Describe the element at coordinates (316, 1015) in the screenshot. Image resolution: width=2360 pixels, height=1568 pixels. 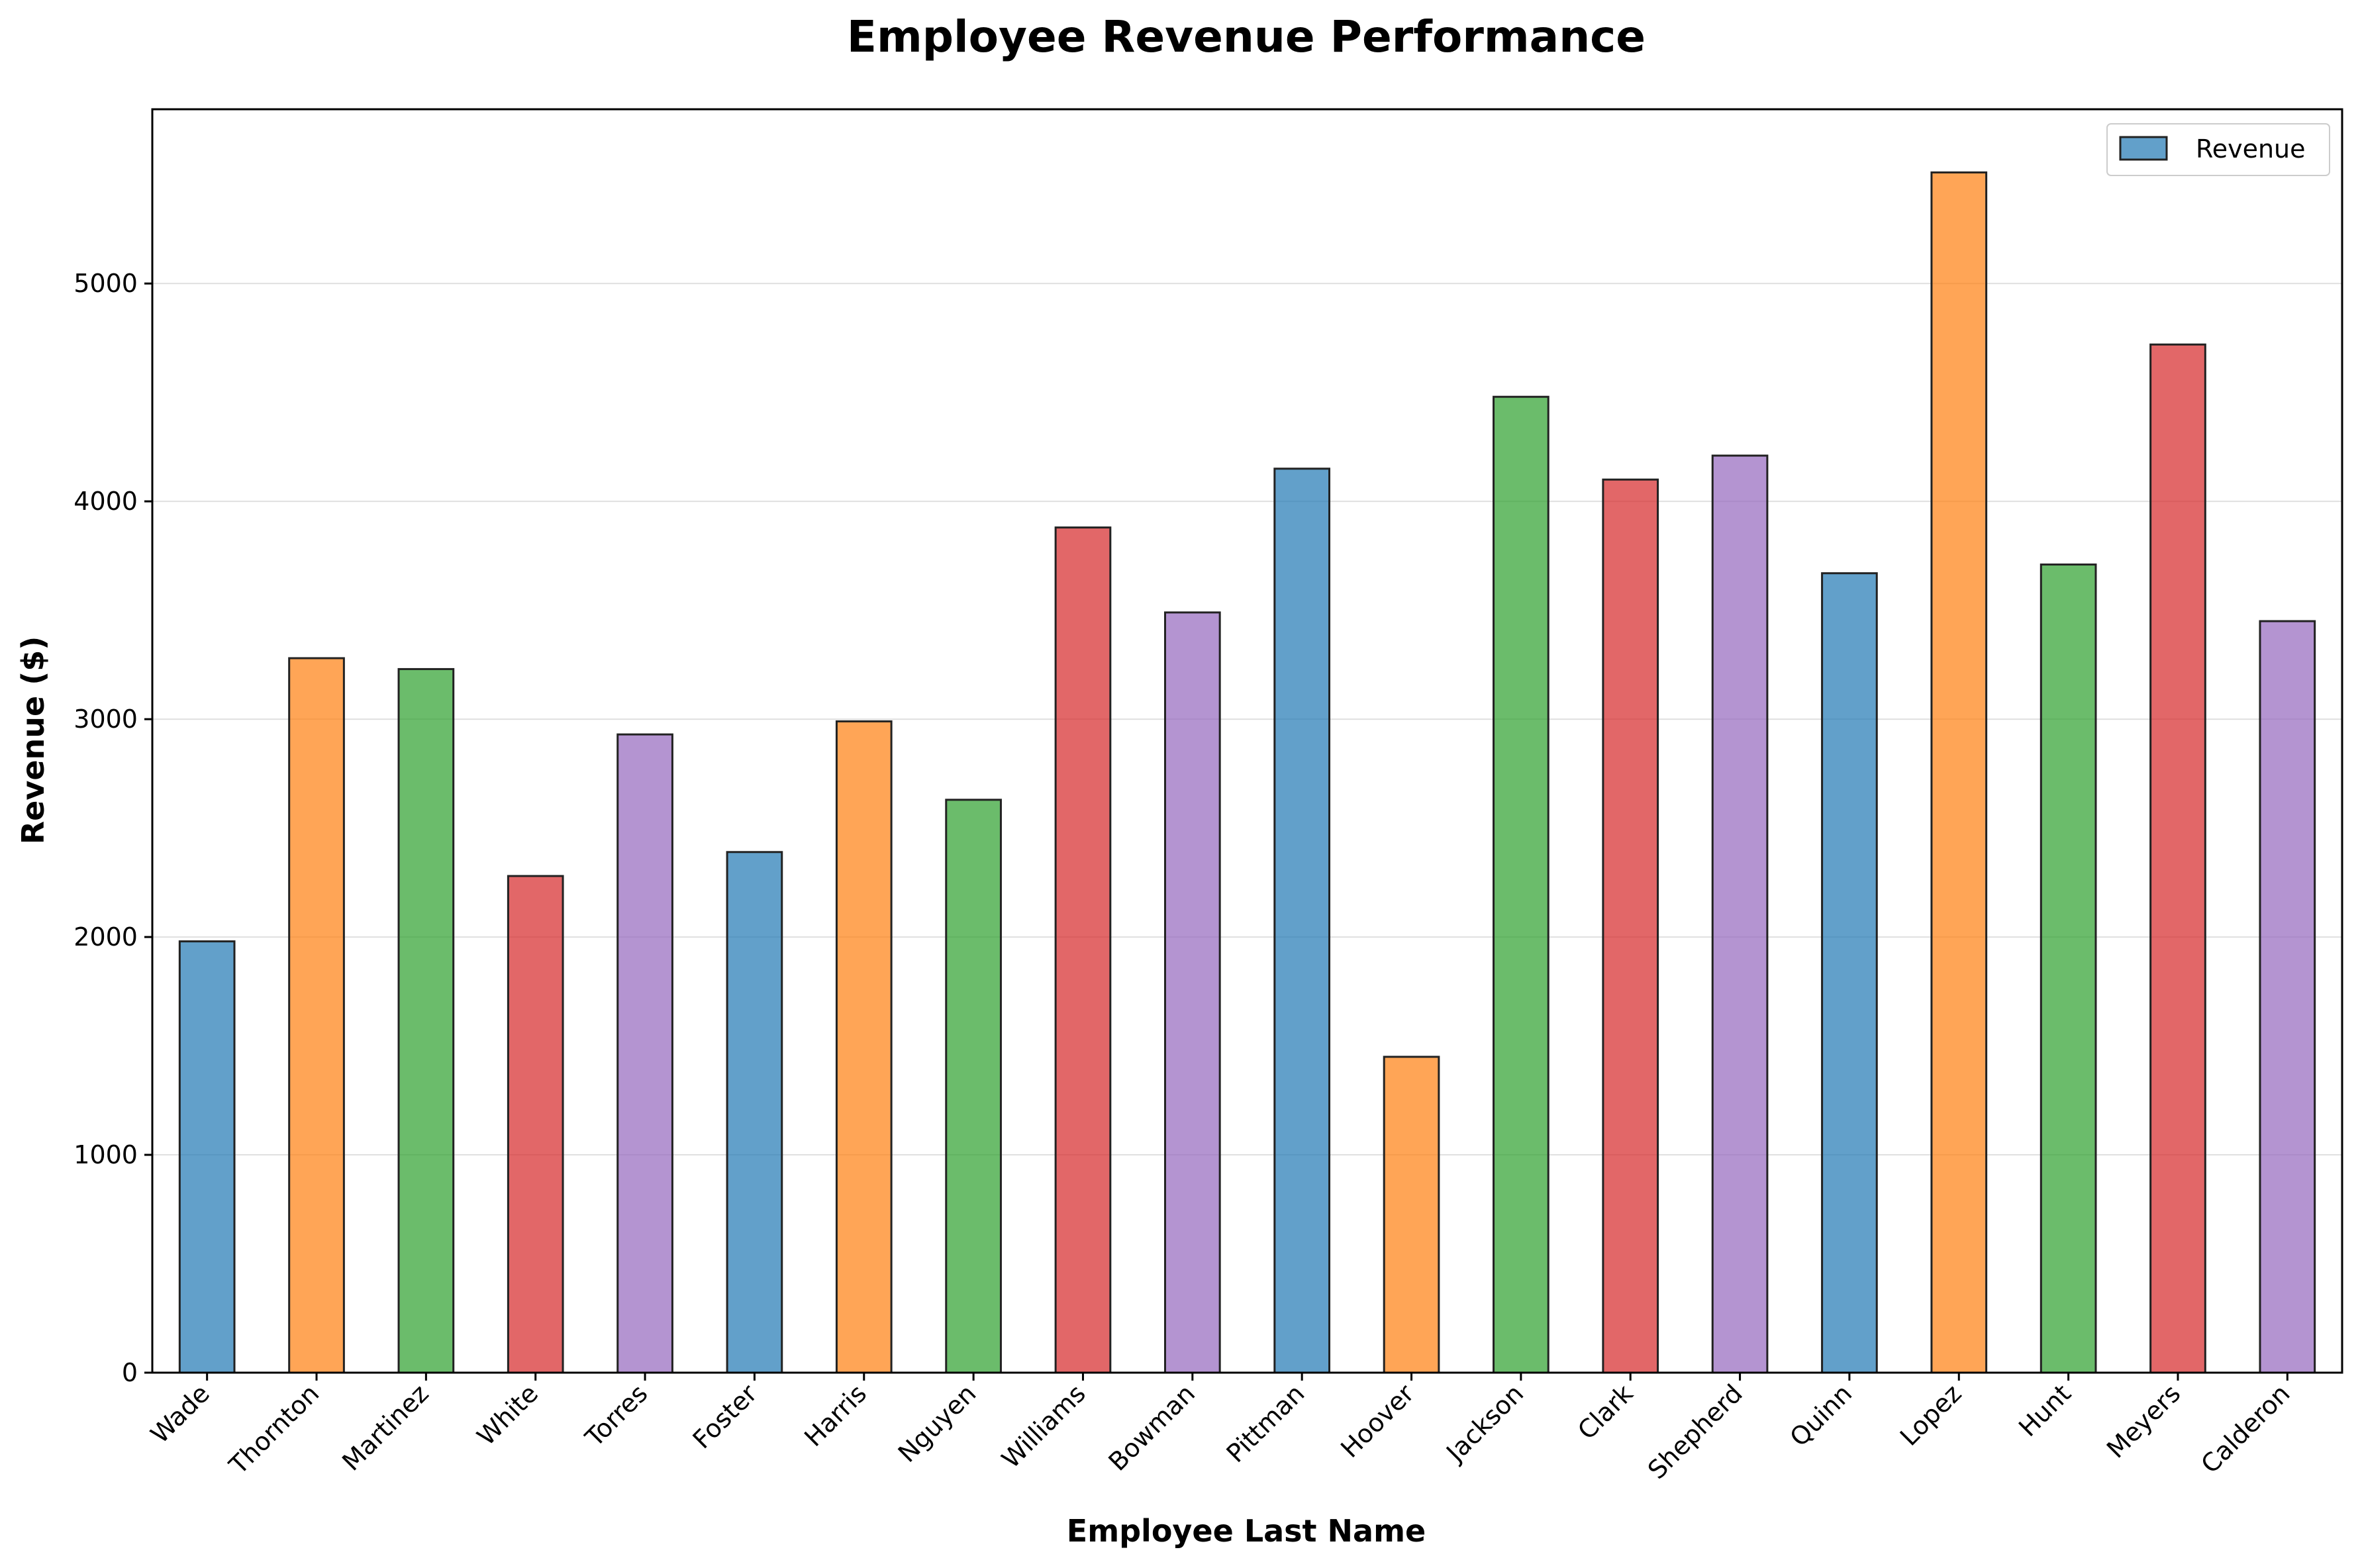
I see `bar-thornton` at that location.